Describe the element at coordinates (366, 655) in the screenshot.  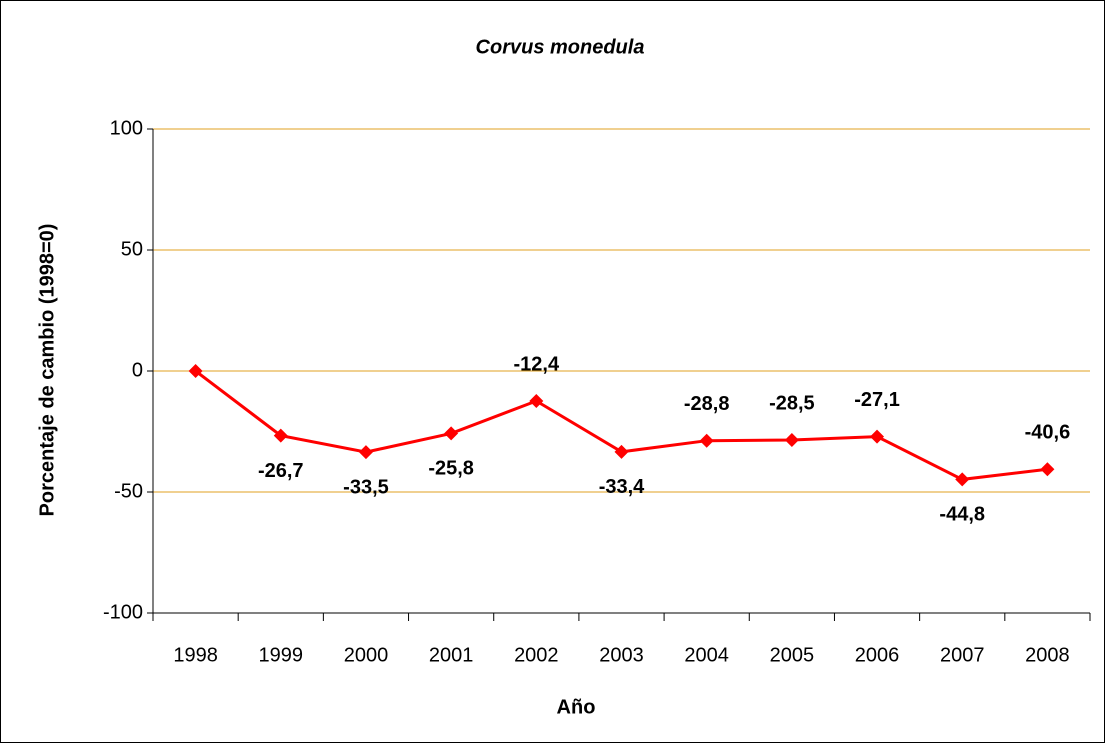
I see `x-tick-label: 2000` at that location.